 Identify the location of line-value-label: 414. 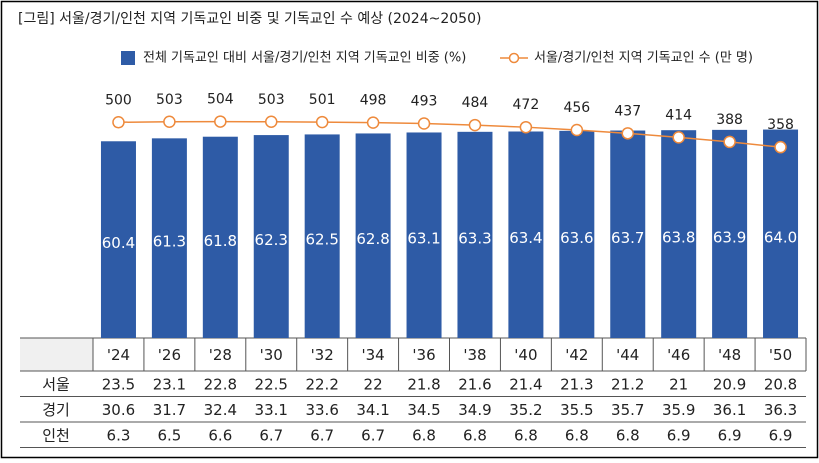
(678, 115).